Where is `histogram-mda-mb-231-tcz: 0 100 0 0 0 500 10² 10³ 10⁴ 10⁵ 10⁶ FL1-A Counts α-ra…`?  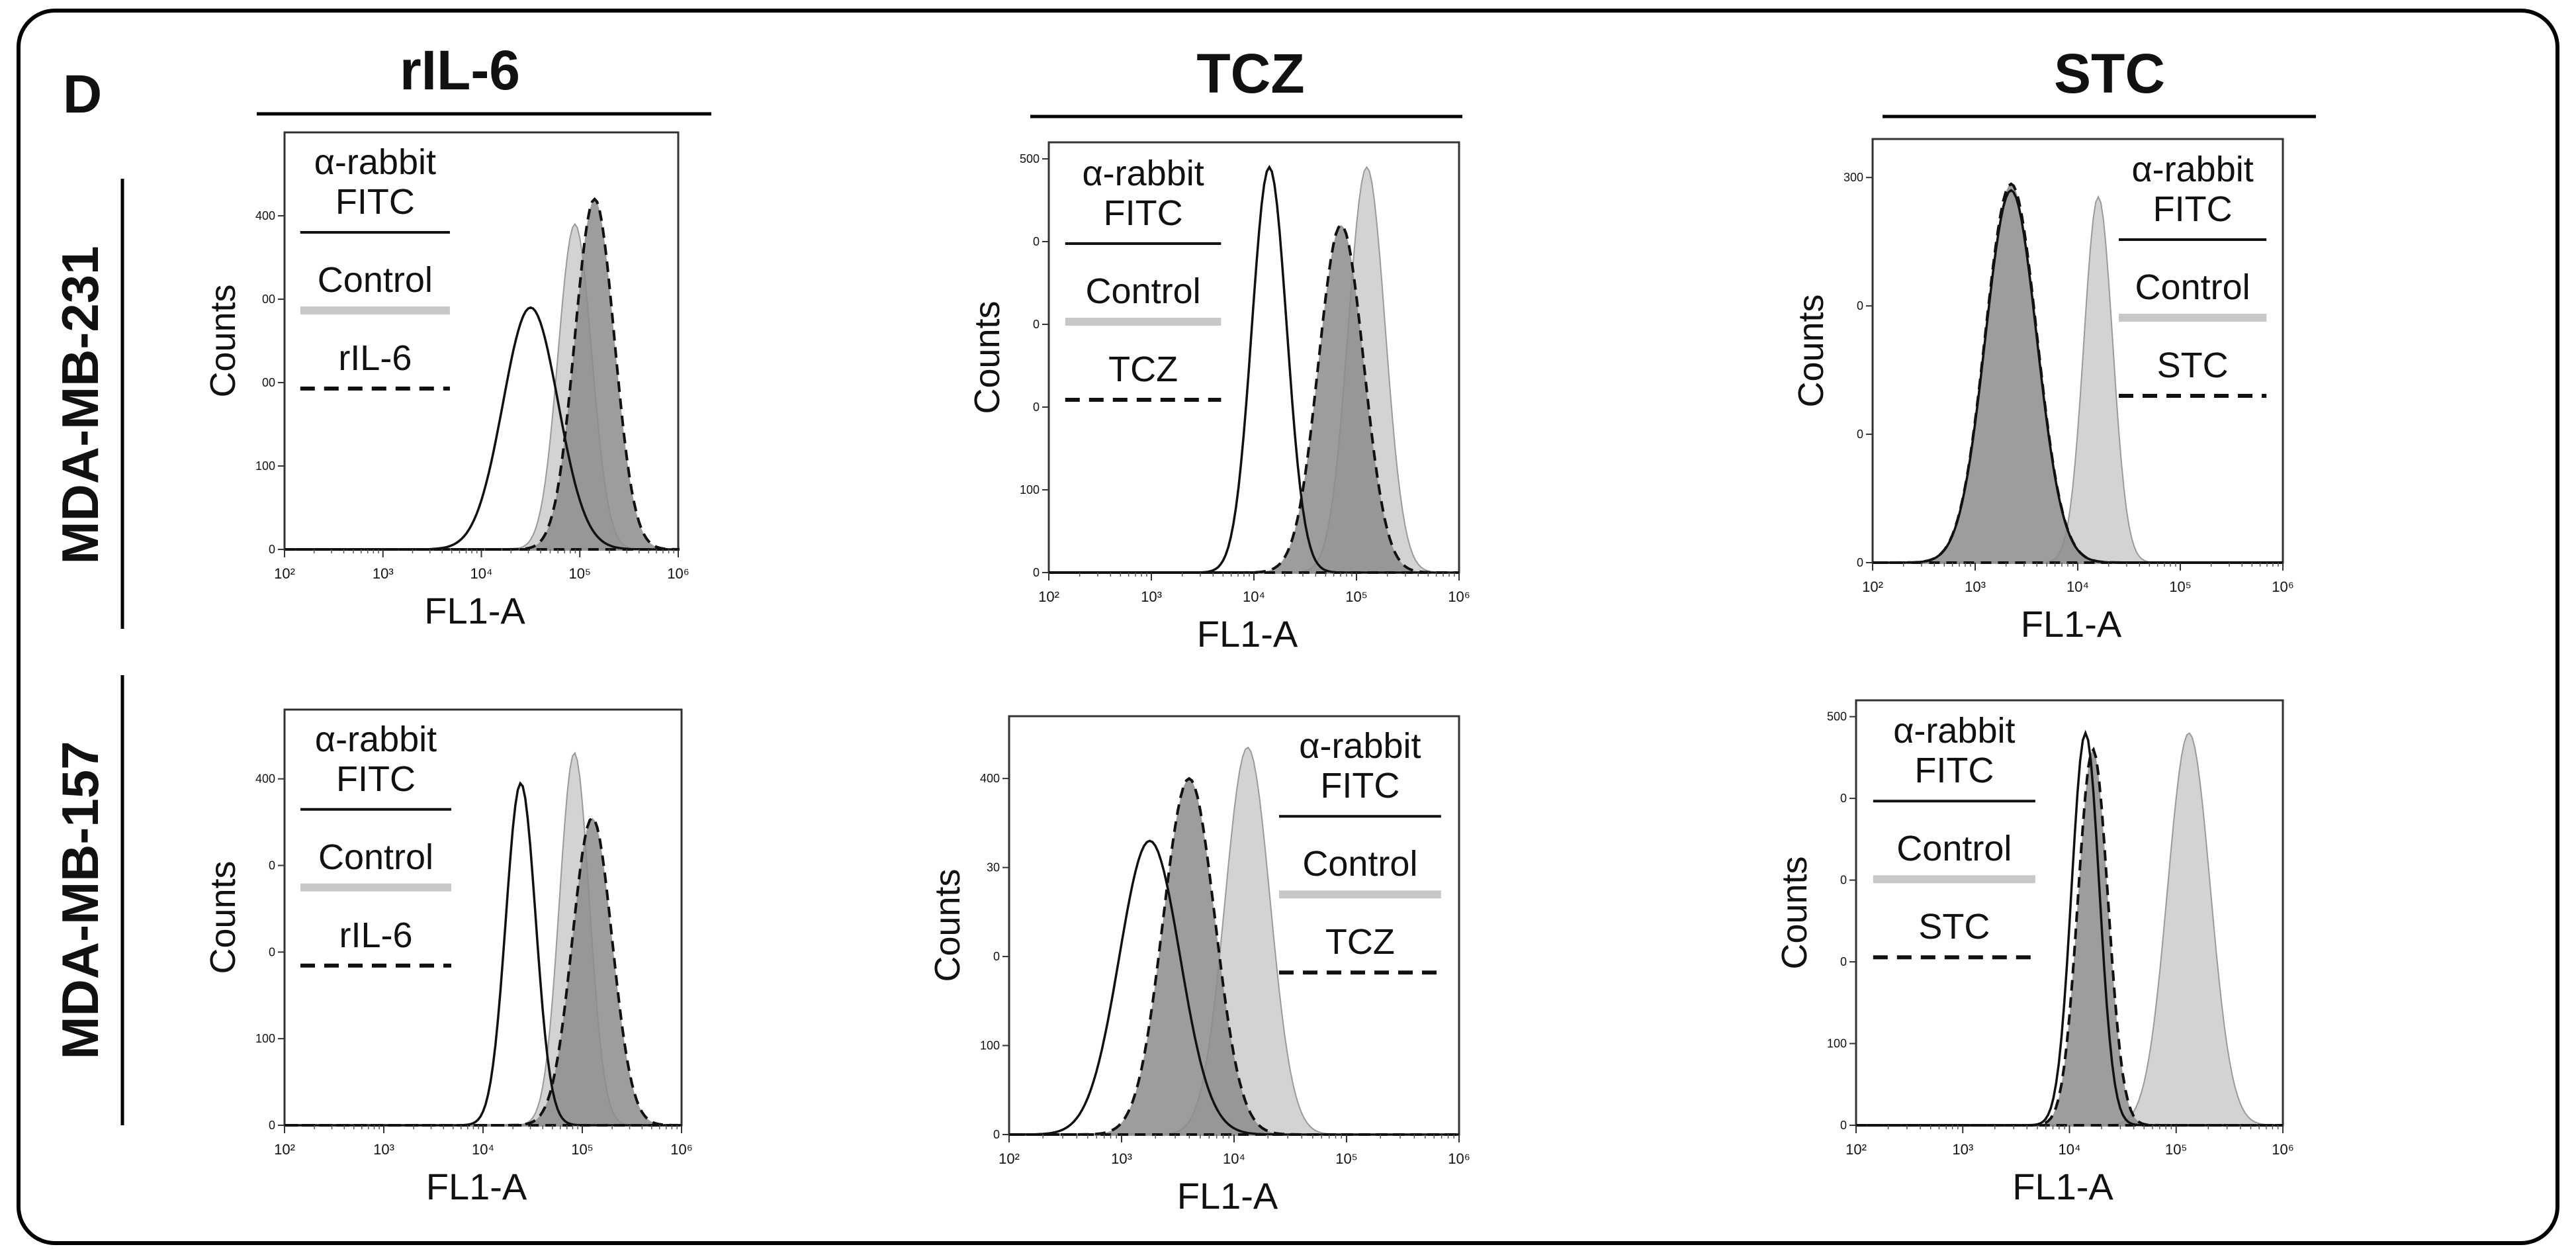 histogram-mda-mb-231-tcz: 0 100 0 0 0 500 10² 10³ 10⁴ 10⁵ 10⁶ FL1-A Counts α-ra… is located at coordinates (1218, 398).